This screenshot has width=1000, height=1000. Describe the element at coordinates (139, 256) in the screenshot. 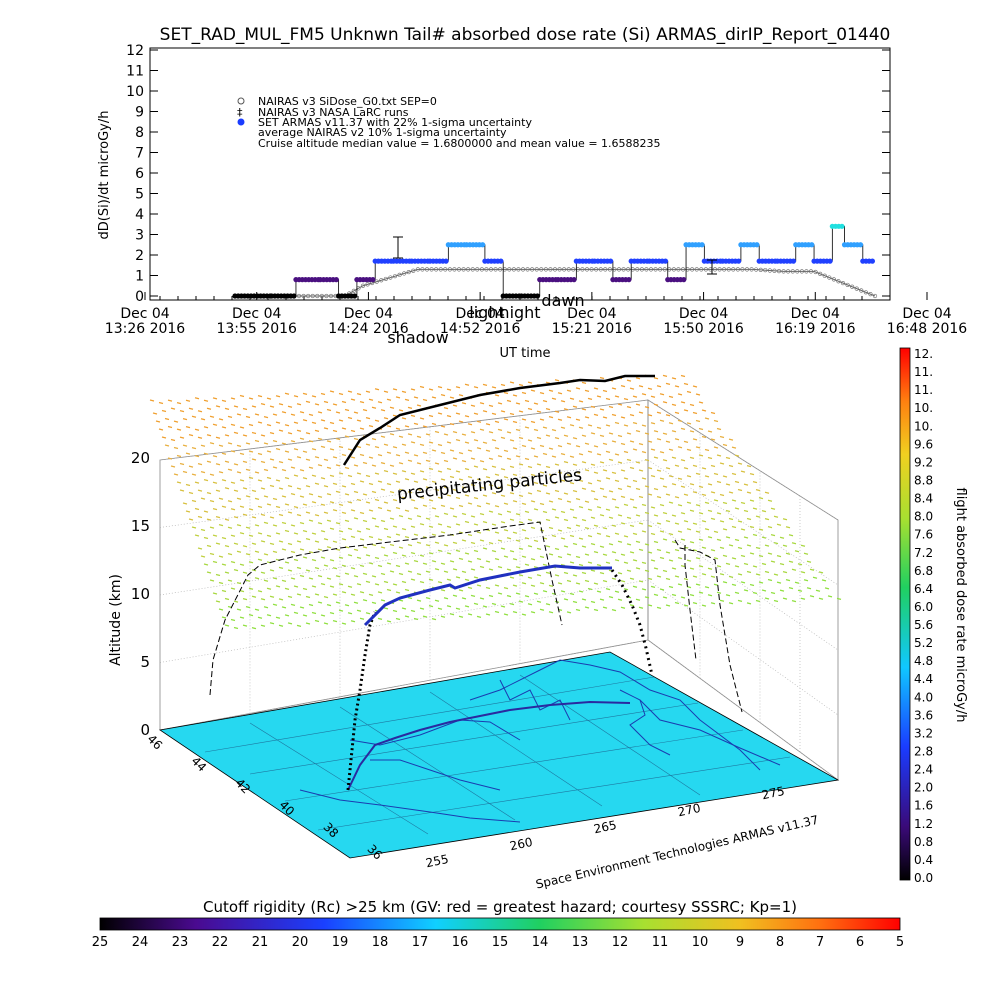

I see `y-tick-label: 2` at that location.